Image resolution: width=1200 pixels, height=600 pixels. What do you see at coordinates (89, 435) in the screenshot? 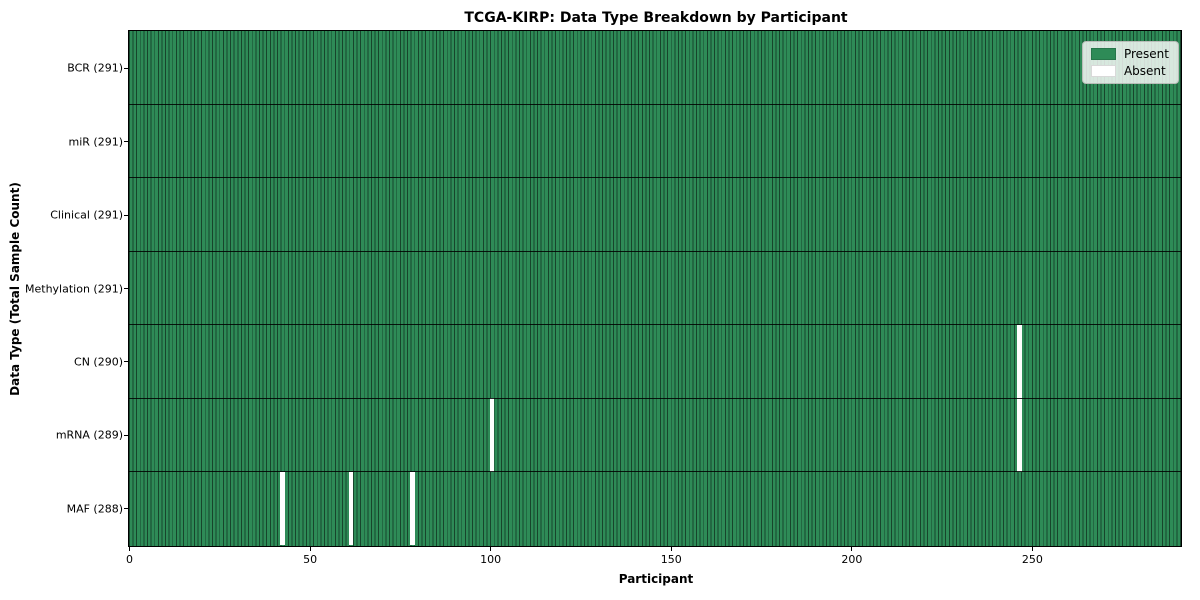
I see `y-tick-label-mRNA: mRNA (289)` at bounding box center [89, 435].